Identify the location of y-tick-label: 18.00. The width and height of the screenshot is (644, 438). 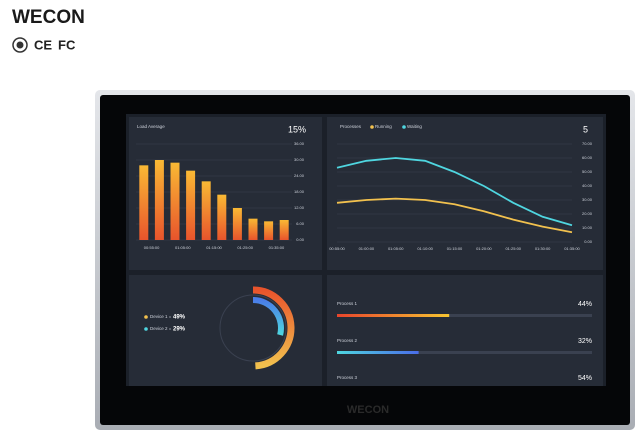
(299, 191).